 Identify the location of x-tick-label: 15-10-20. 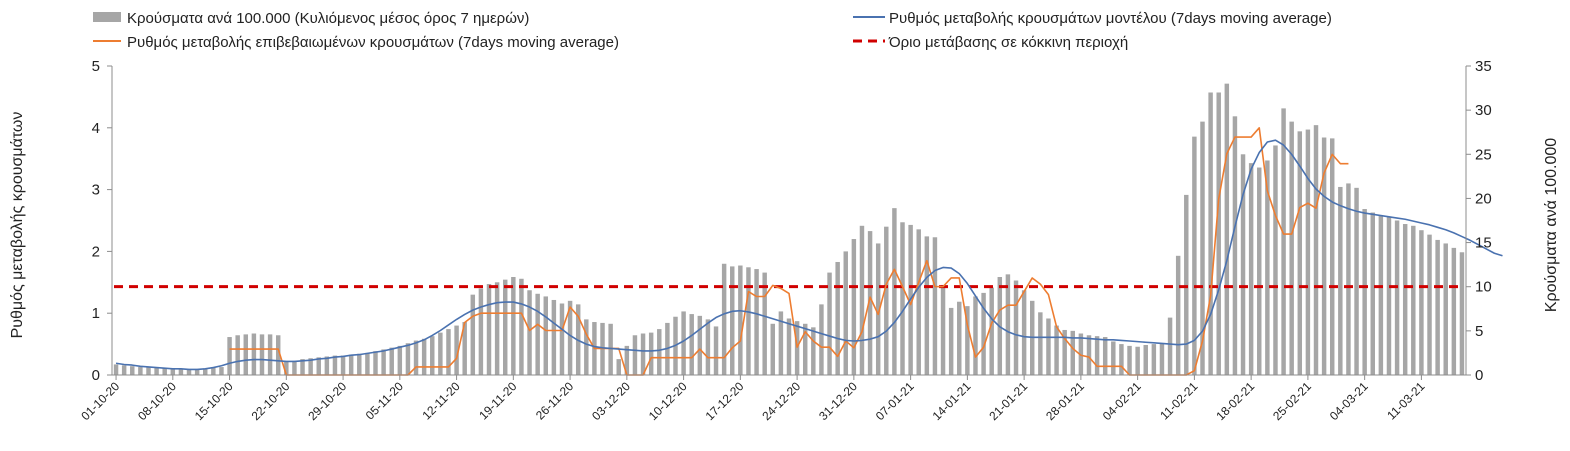
(214, 401).